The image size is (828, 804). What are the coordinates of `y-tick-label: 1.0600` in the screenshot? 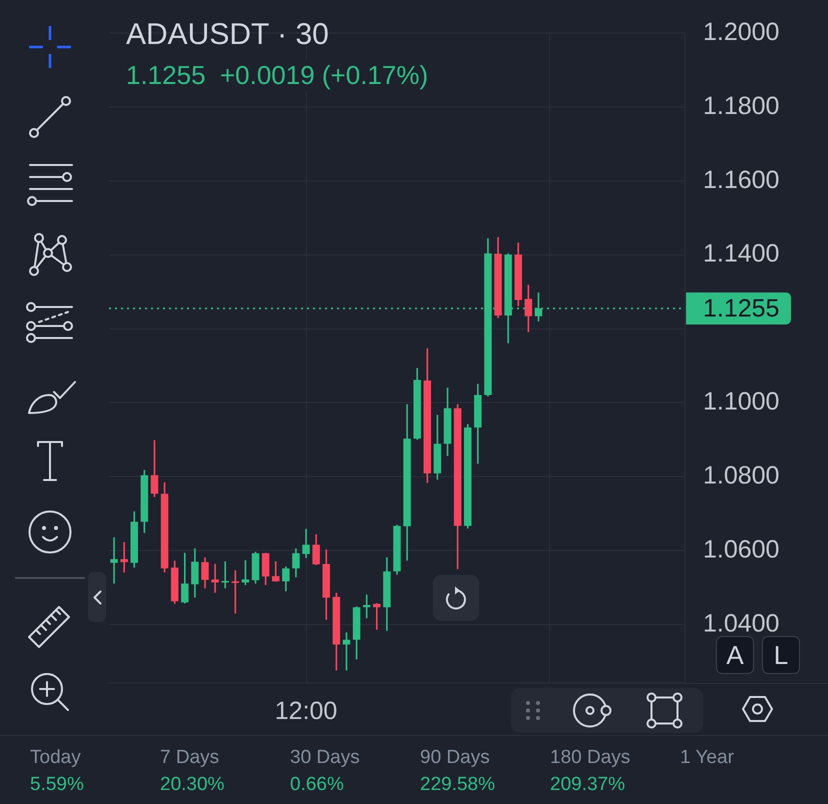 It's located at (741, 550).